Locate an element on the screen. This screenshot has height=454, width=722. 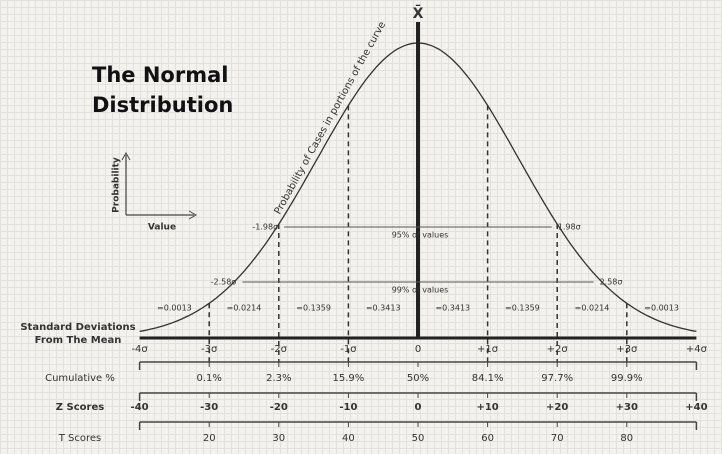
row-value: 80 is located at coordinates (626, 438).